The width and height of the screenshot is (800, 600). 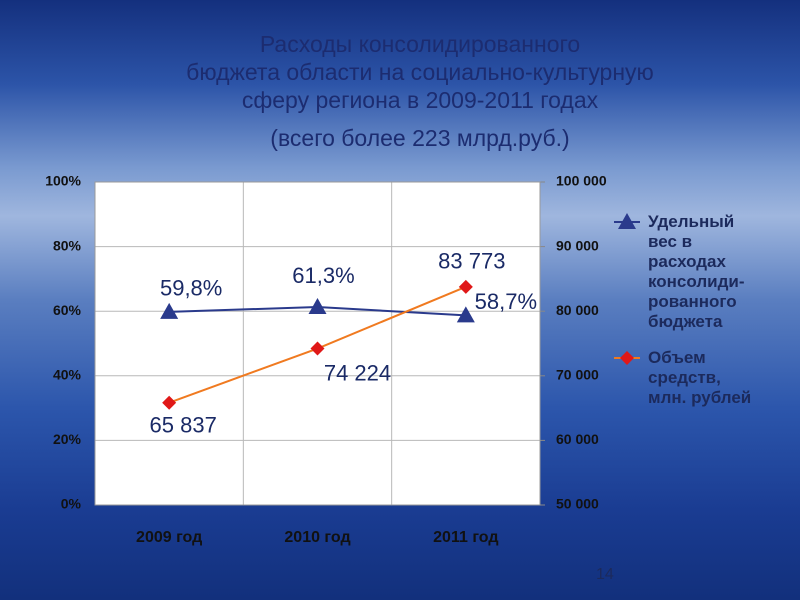 I want to click on chart-title: Расходы консолидированного, so click(x=420, y=44).